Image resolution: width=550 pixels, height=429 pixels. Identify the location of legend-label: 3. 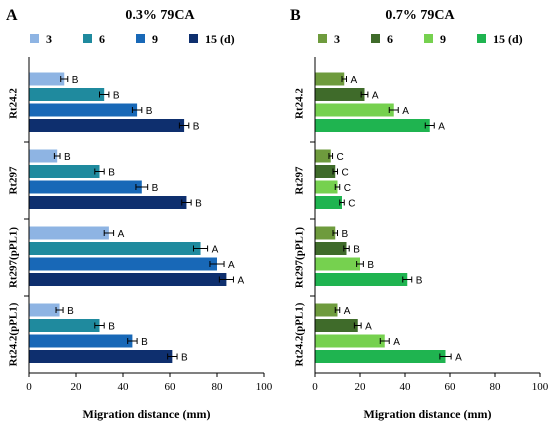
(49, 39).